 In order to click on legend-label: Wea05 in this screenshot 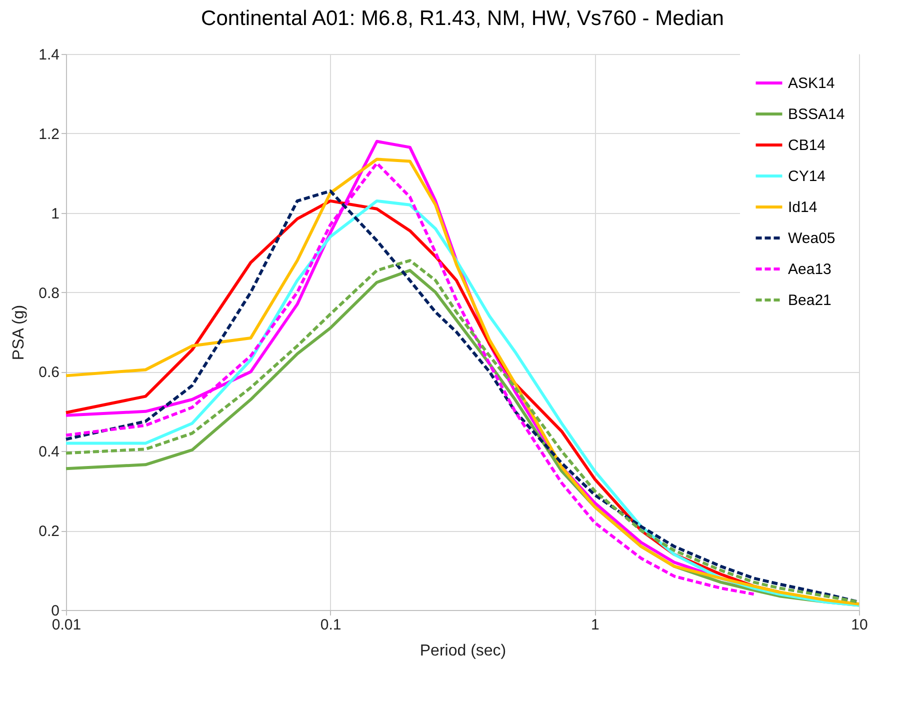, I will do `click(812, 238)`.